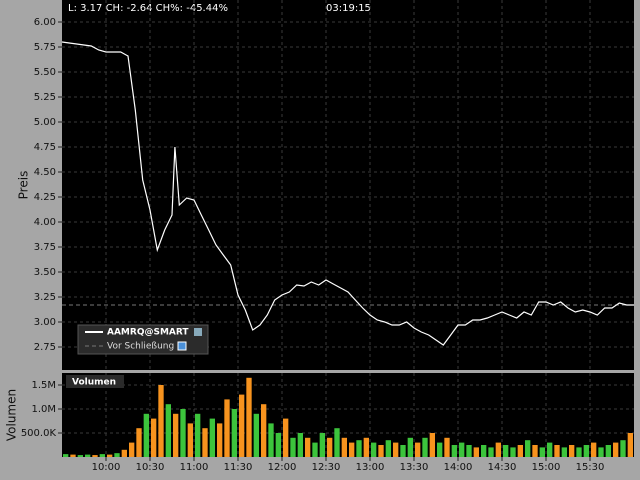 The width and height of the screenshot is (640, 480). What do you see at coordinates (45, 247) in the screenshot?
I see `y-tick-label: 3.75` at bounding box center [45, 247].